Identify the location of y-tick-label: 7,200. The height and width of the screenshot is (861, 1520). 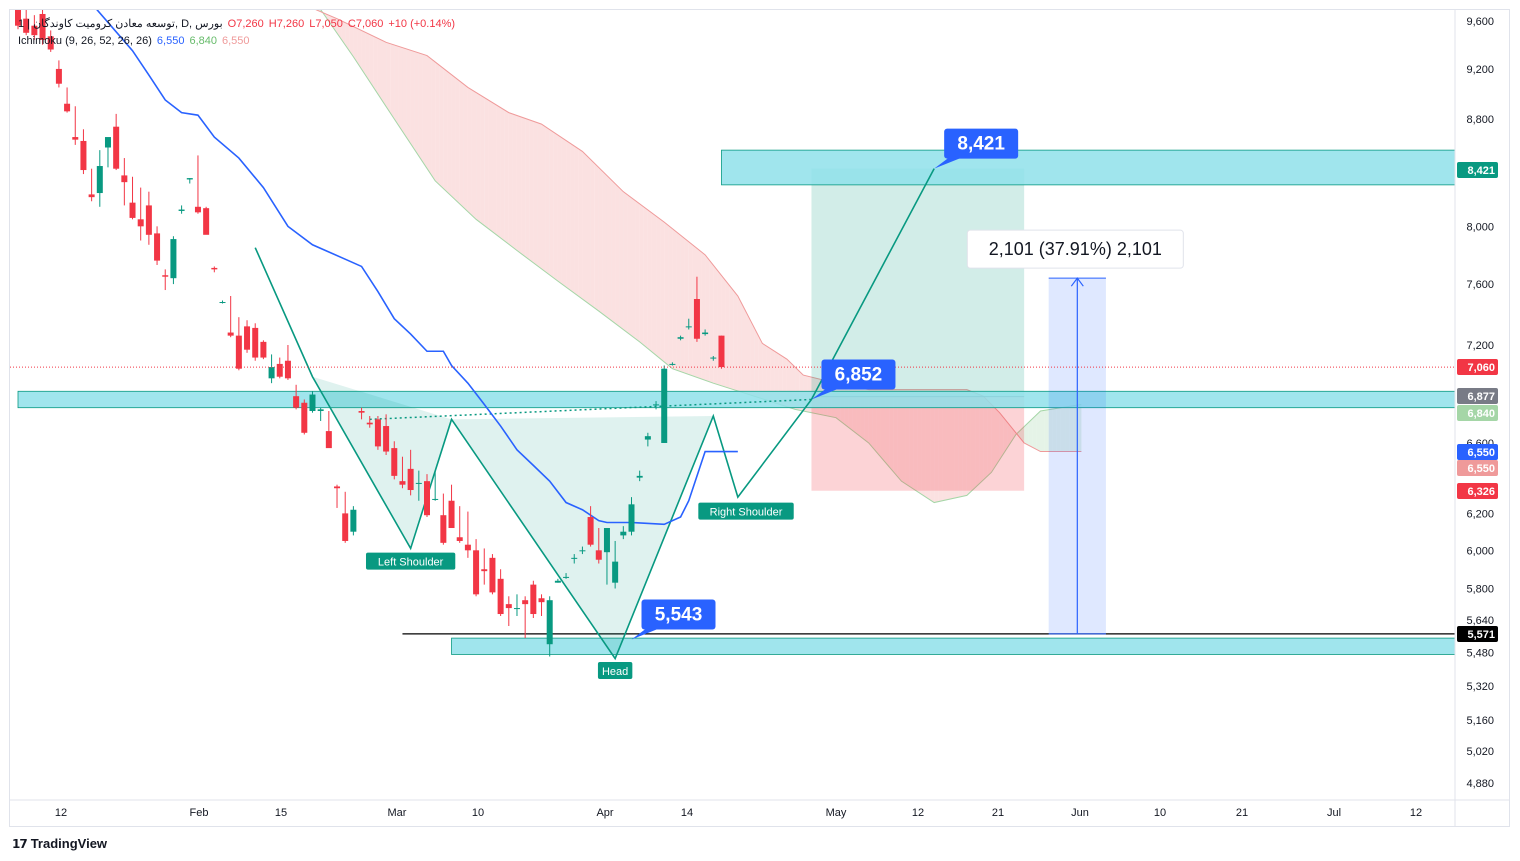
(1480, 346).